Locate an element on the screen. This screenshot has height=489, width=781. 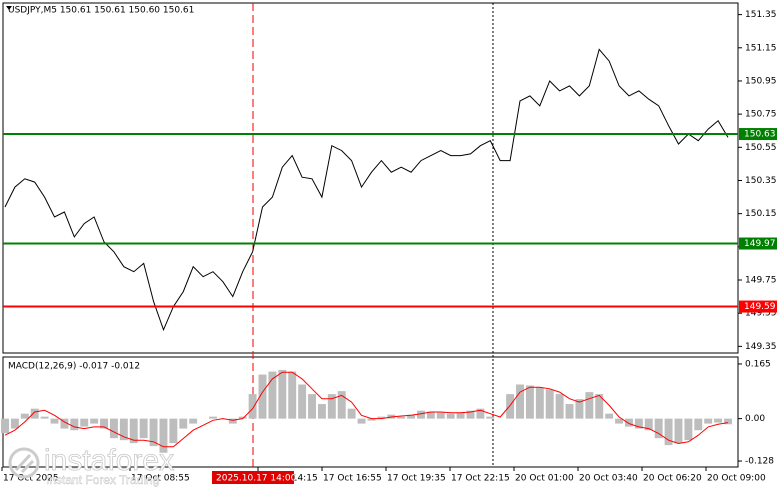
x-tick-label: 17 Oct 08:55 is located at coordinates (160, 479).